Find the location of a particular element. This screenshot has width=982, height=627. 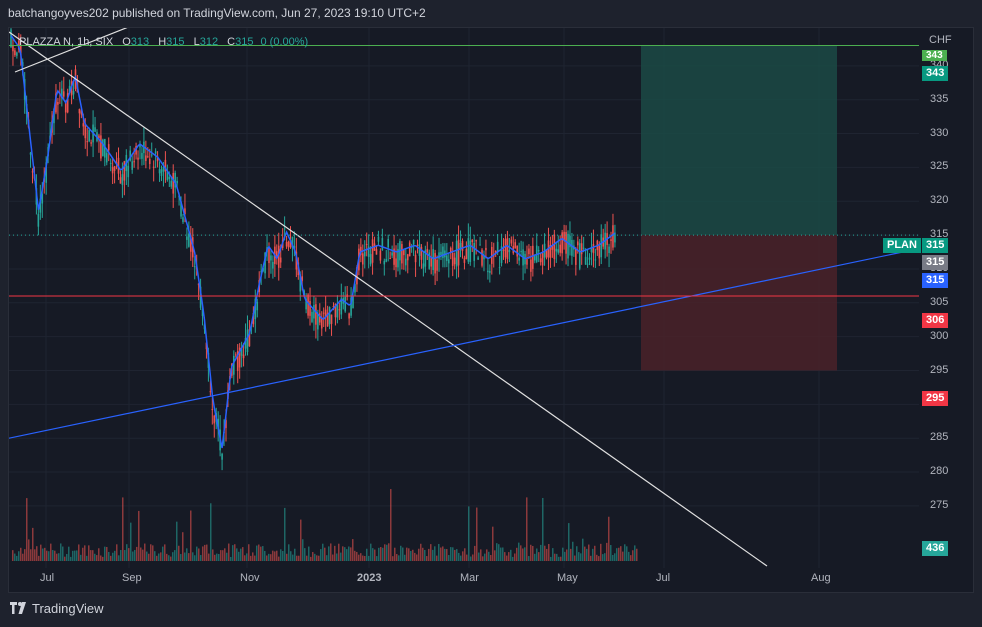

ma-price-tag: 315 is located at coordinates (935, 280).